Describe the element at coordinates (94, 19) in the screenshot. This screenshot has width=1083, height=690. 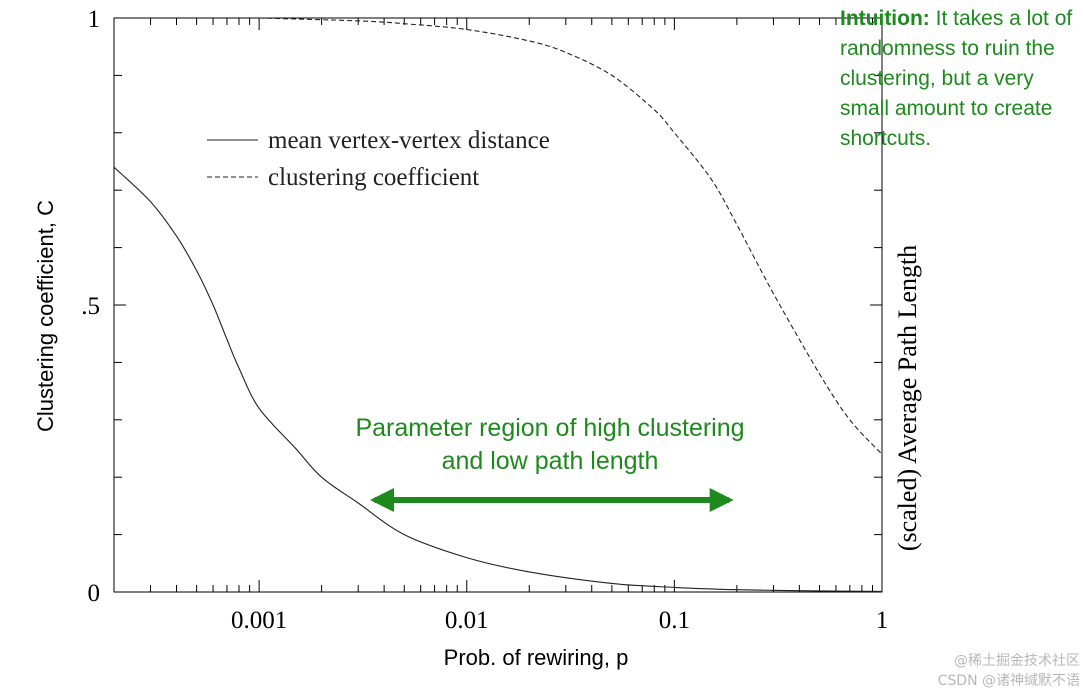
I see `y-tick-label: 1` at that location.